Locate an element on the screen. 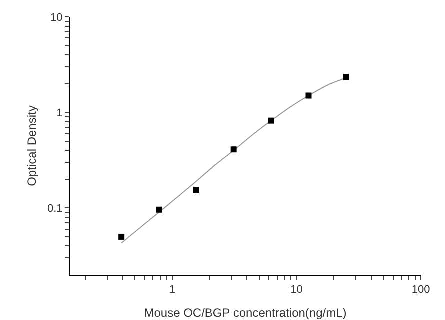 The image size is (445, 320). y-tick-label: 1 is located at coordinates (59, 113).